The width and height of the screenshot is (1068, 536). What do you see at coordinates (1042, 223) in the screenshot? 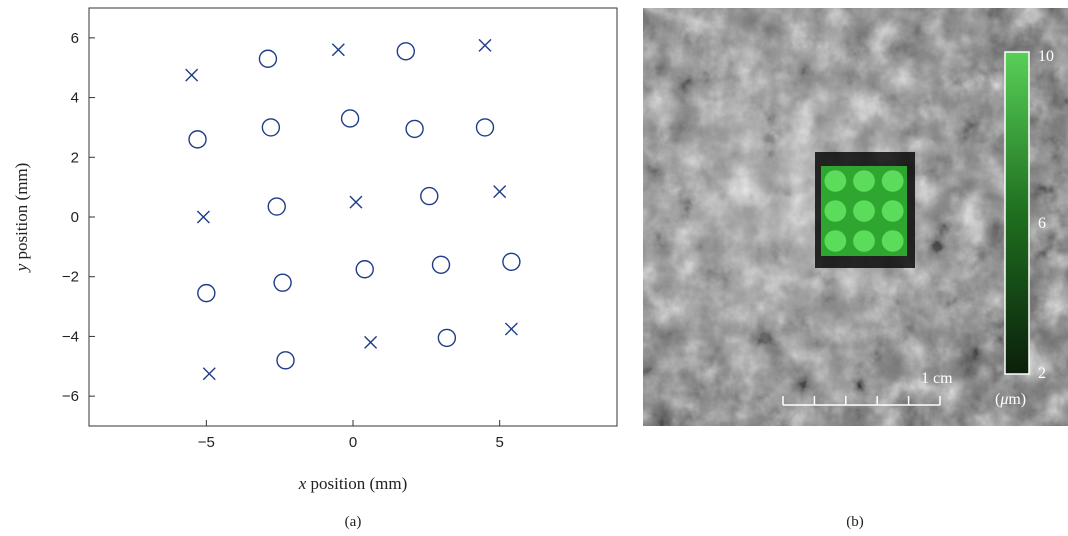
I see `colorbar-mid-label: 6` at bounding box center [1042, 223].